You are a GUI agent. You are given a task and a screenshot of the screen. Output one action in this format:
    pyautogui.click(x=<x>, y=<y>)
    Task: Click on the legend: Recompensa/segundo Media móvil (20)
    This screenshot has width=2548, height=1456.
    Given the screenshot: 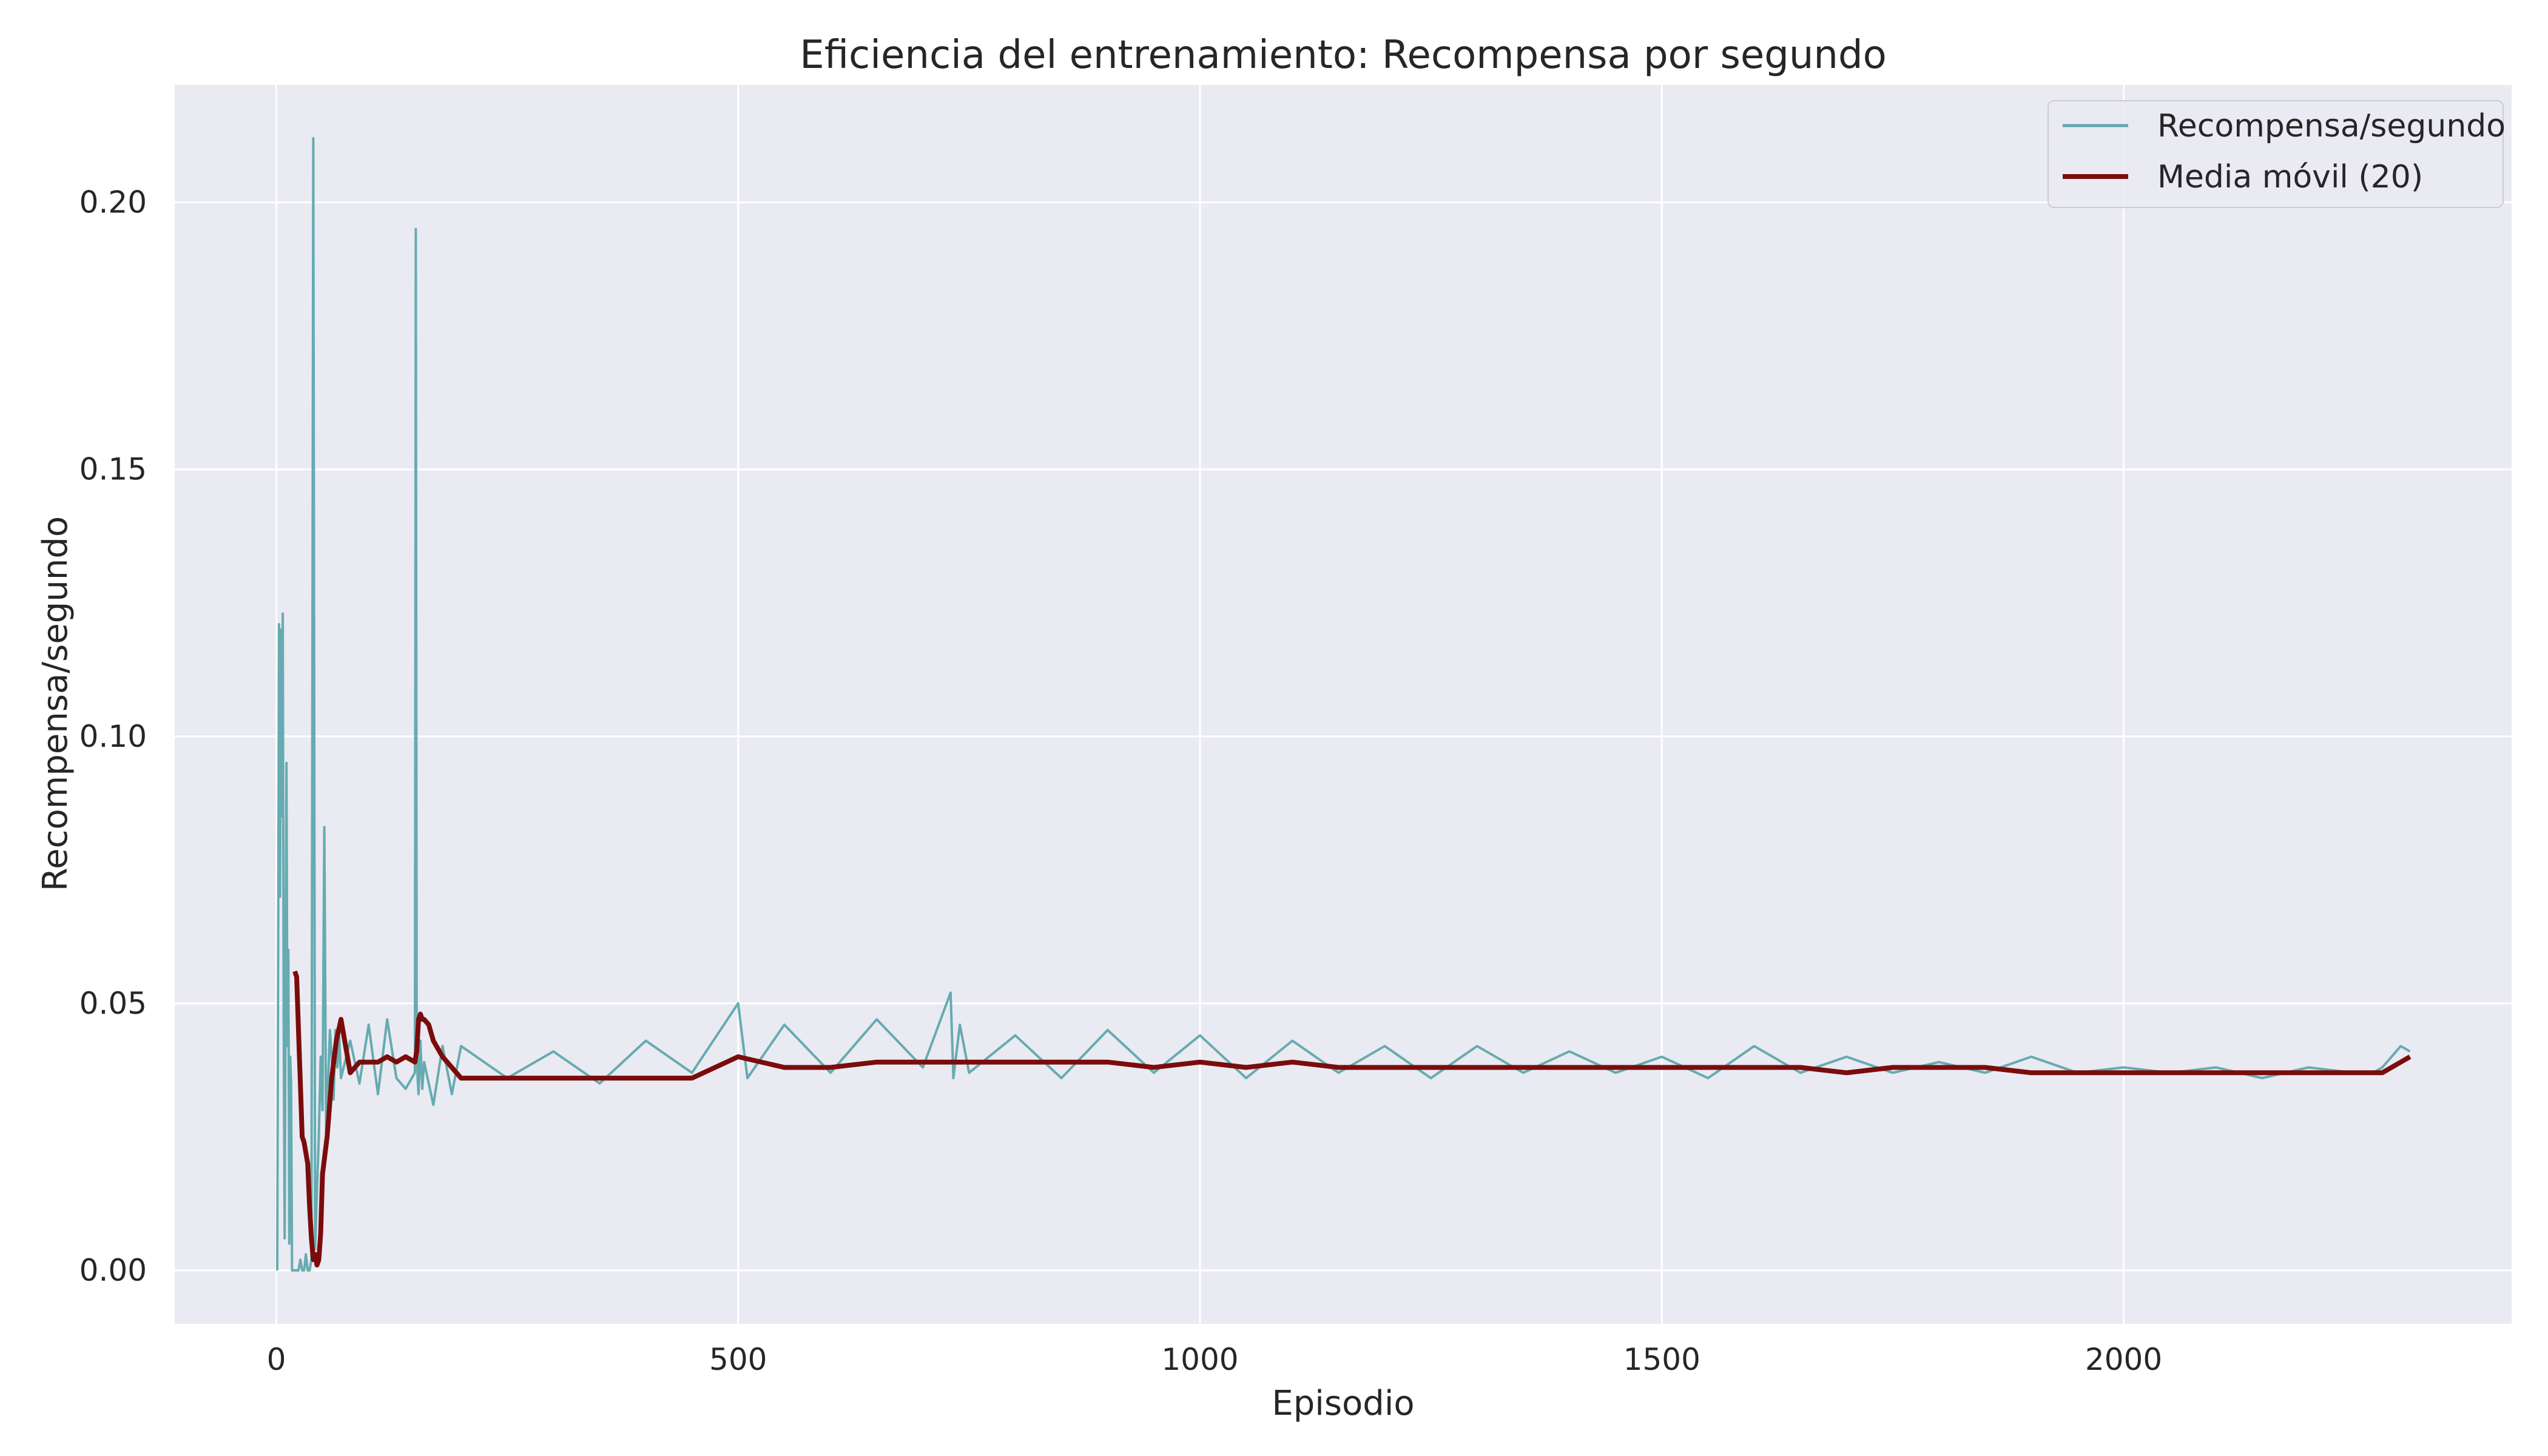 What is the action you would take?
    pyautogui.click(x=2277, y=154)
    